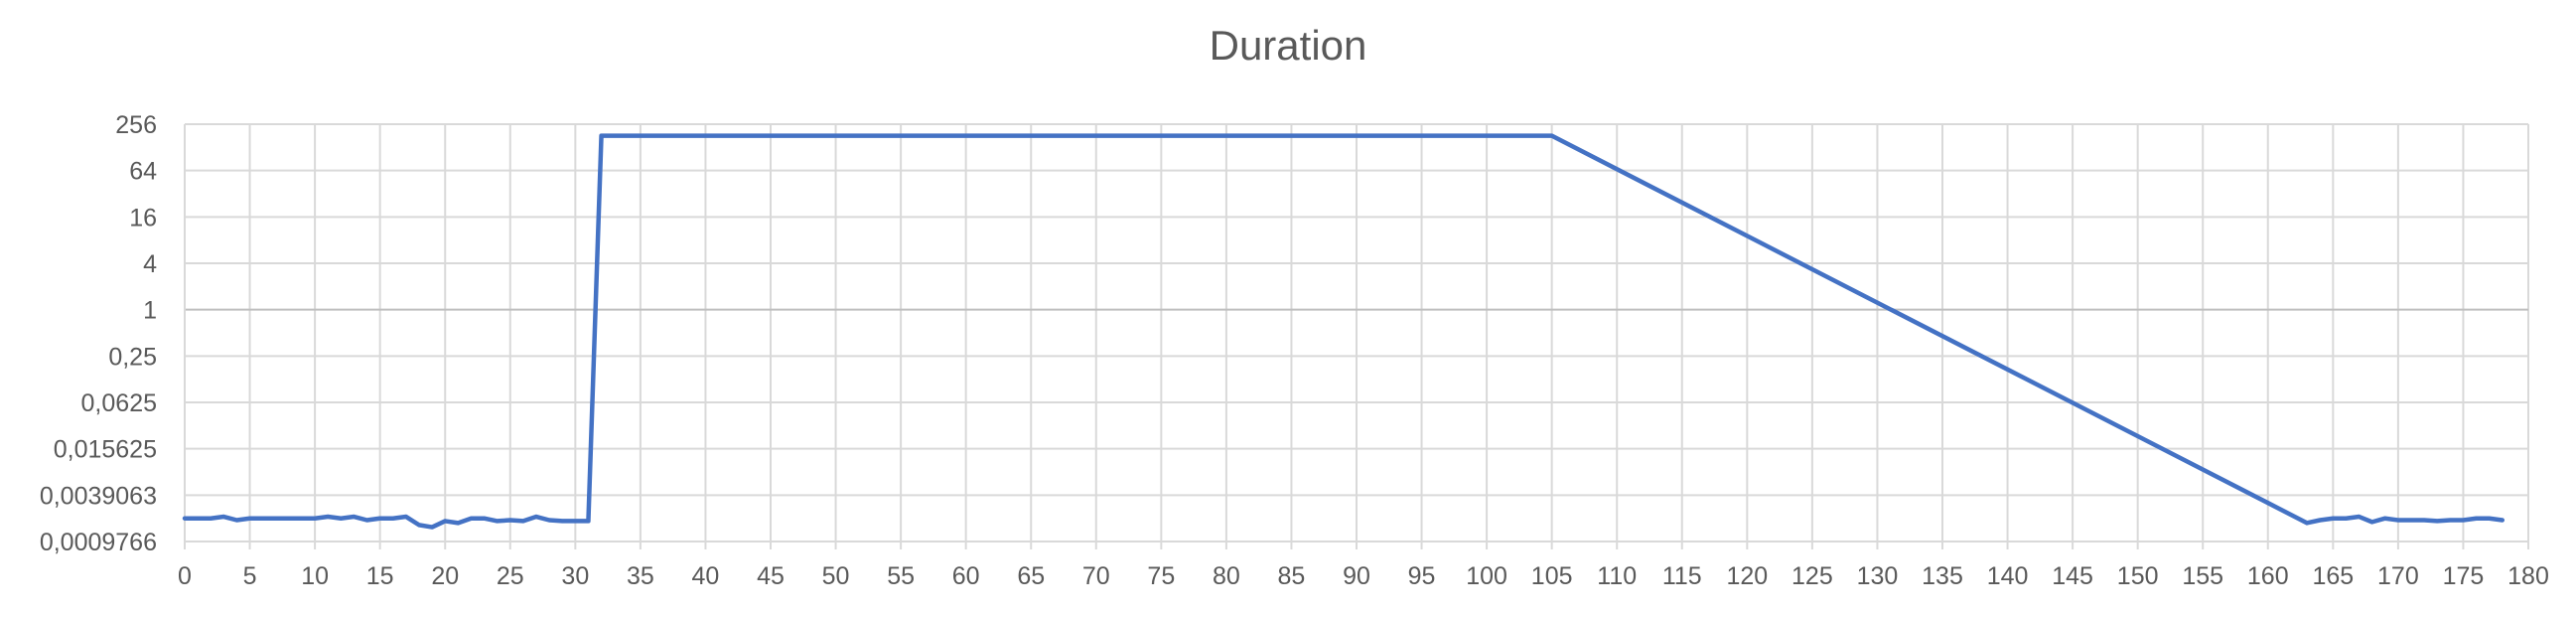  What do you see at coordinates (1617, 576) in the screenshot?
I see `x-tick-label: 110` at bounding box center [1617, 576].